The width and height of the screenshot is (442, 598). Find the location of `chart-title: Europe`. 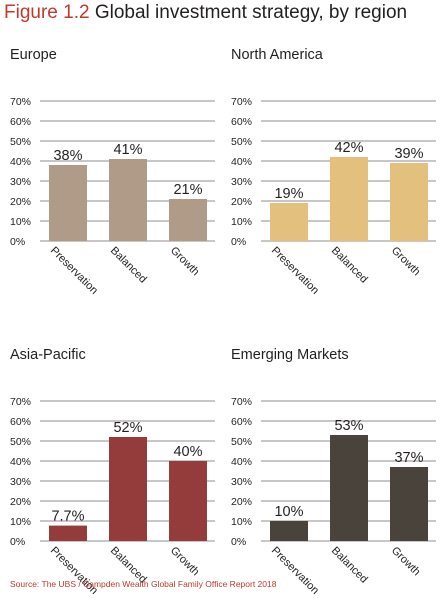

chart-title: Europe is located at coordinates (33, 55).